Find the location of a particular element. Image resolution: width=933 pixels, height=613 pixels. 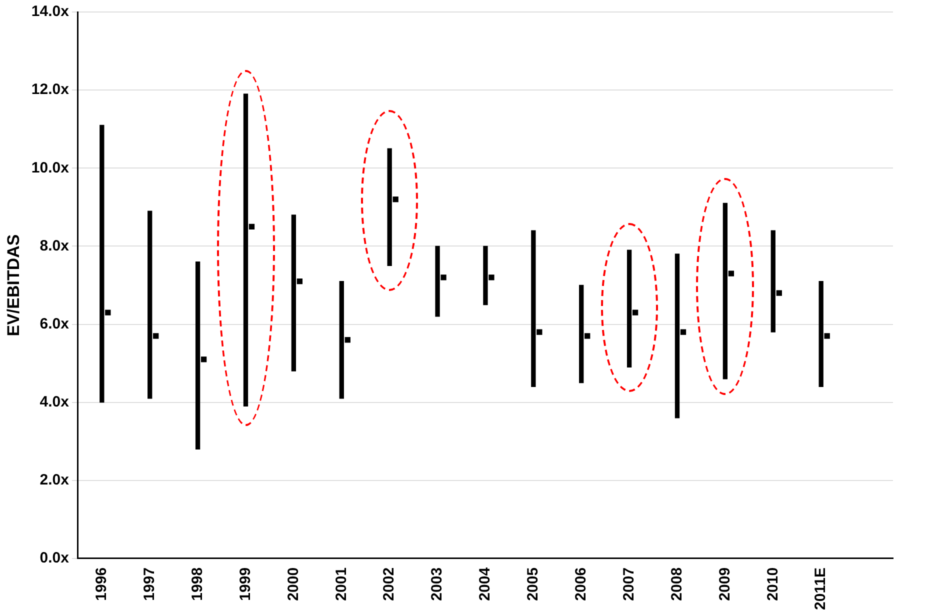

y-tick-label: 0.0x is located at coordinates (55, 558).